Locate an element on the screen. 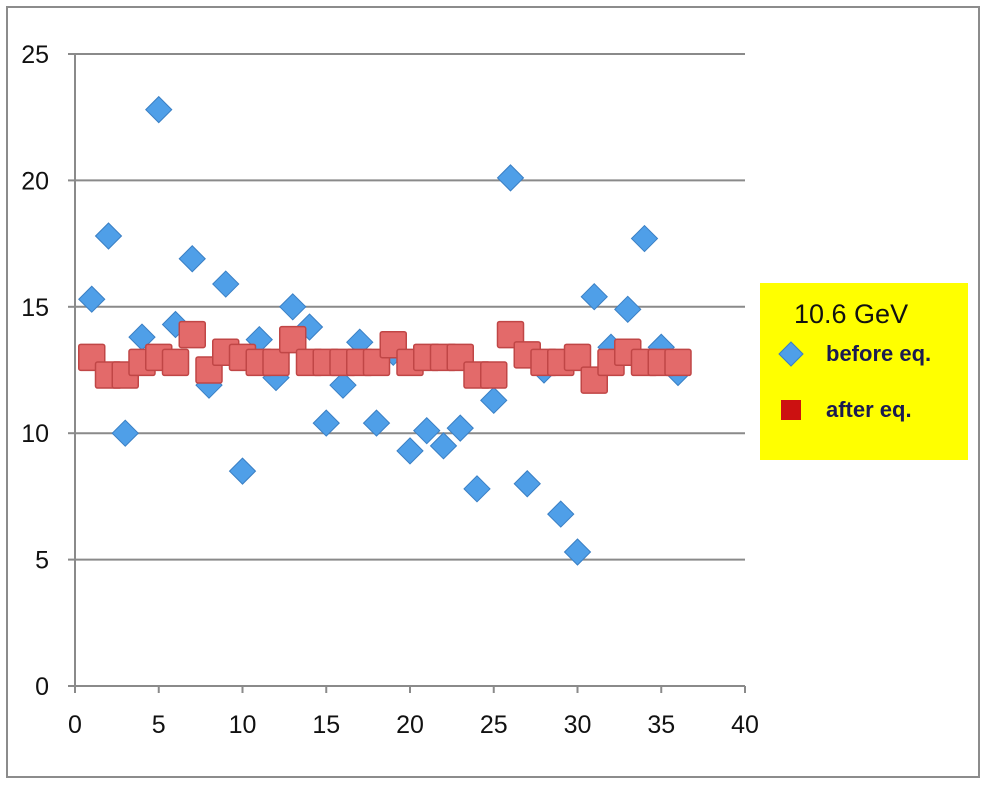 The height and width of the screenshot is (786, 988). y-tick-label: 0 is located at coordinates (42, 687).